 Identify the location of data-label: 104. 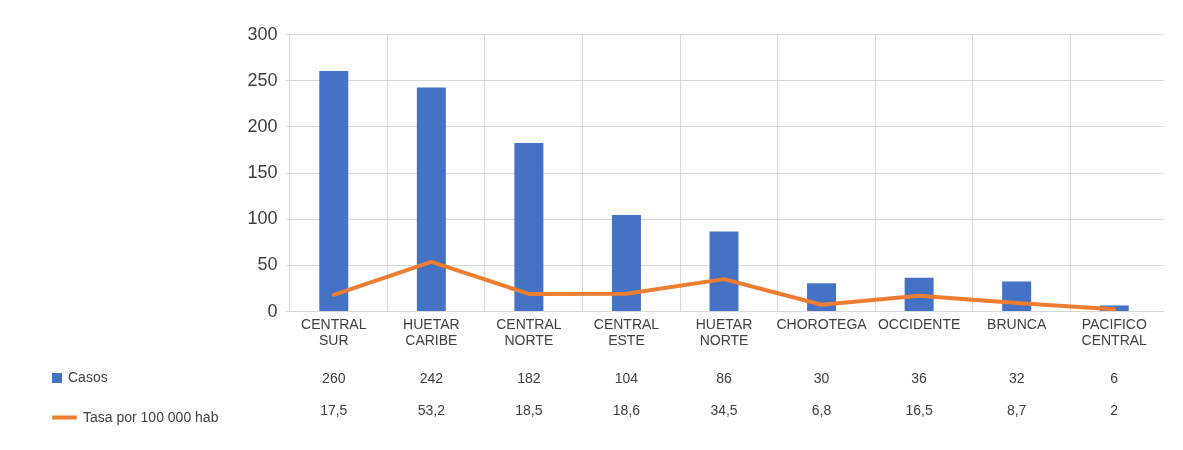
(626, 378).